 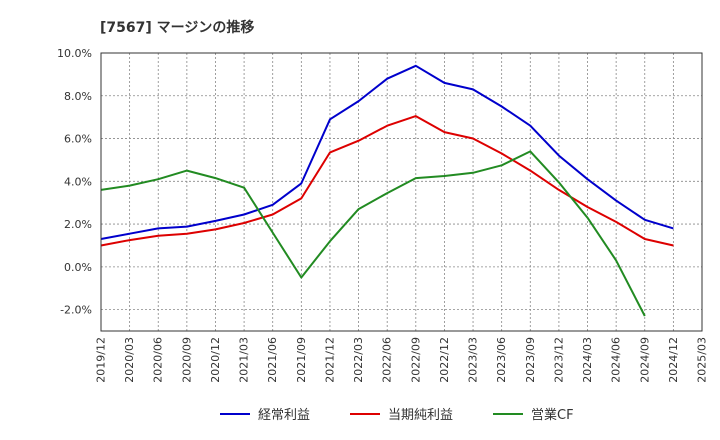 I want to click on y-tick-label: 2.0%, so click(x=78, y=224).